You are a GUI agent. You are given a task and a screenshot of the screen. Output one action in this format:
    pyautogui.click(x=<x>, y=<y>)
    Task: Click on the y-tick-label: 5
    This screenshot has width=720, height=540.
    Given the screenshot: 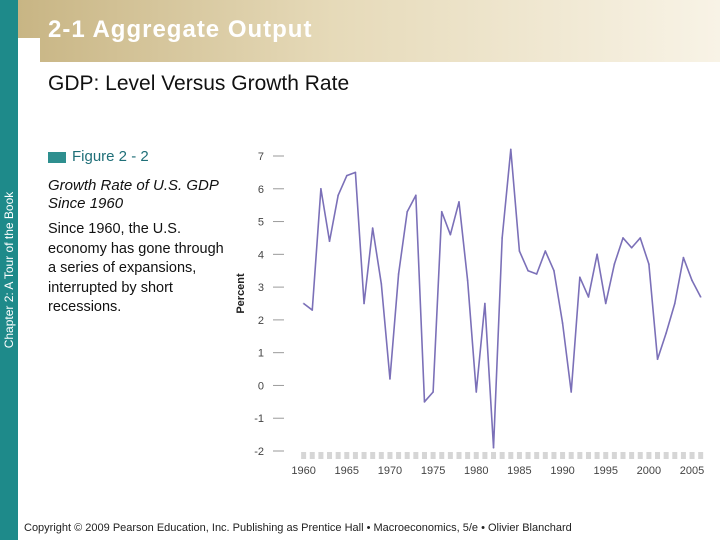 What is the action you would take?
    pyautogui.click(x=261, y=223)
    